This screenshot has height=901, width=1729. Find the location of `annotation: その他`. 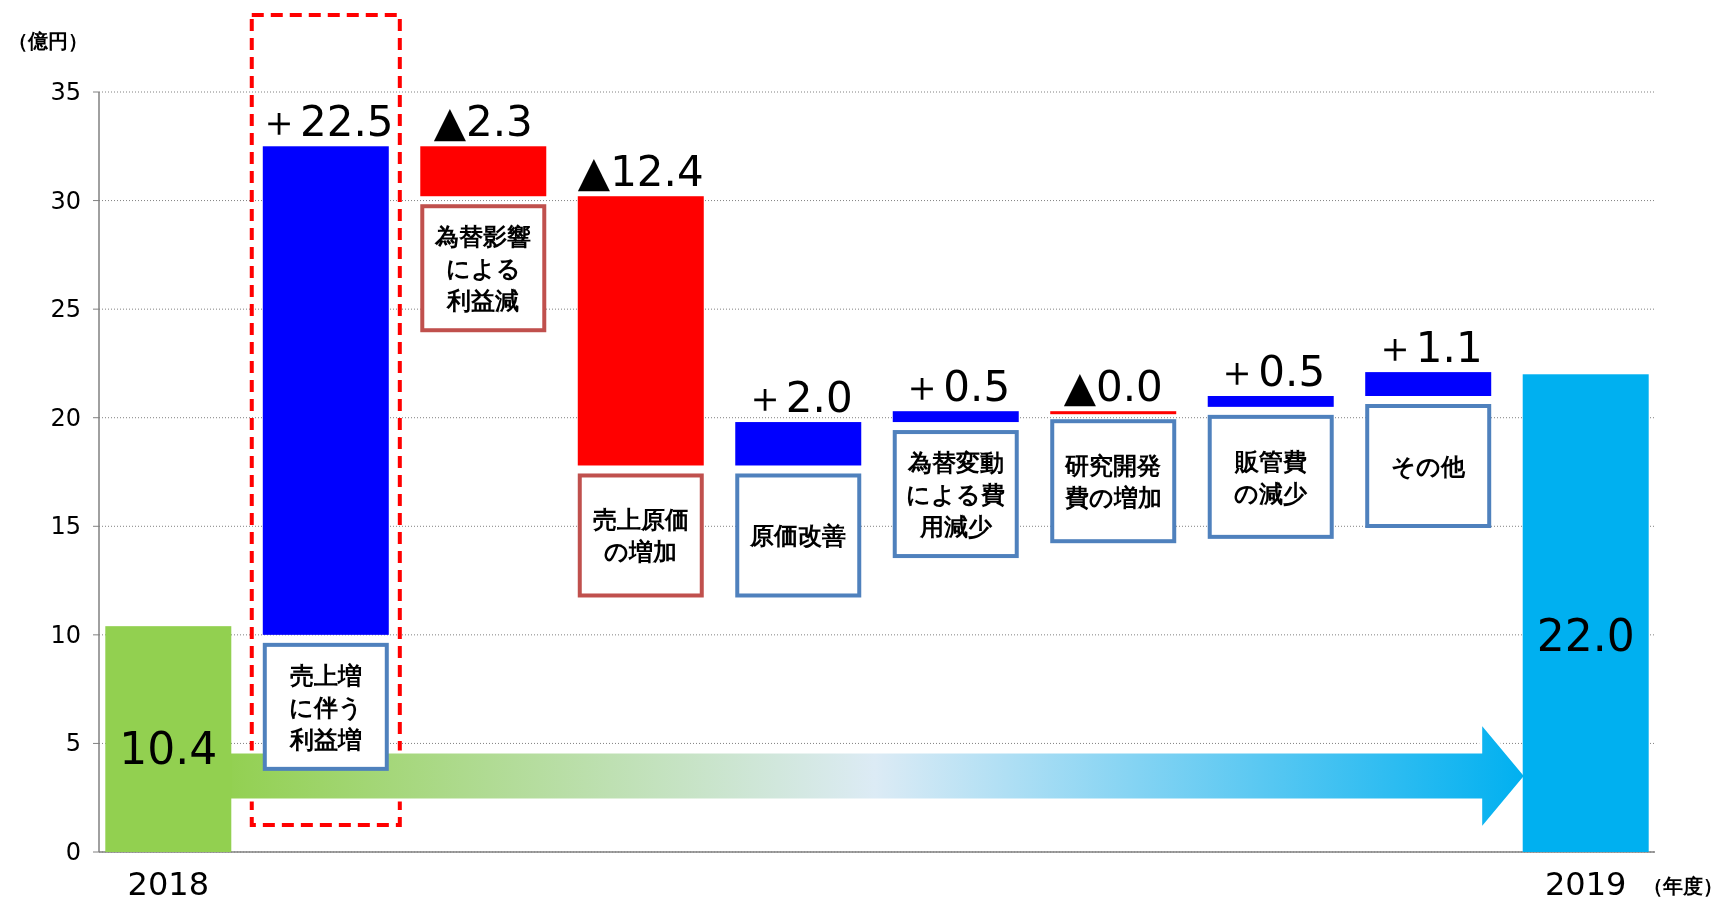

annotation: その他 is located at coordinates (1429, 467).